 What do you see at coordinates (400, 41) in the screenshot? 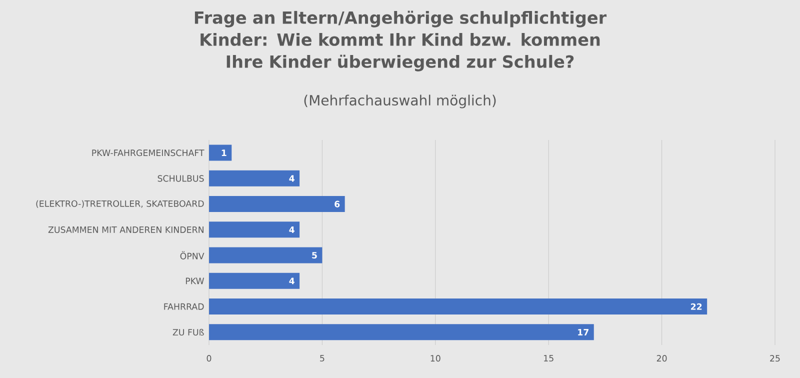
I see `chart-title: Frage an Eltern/Angehörige schulpflichtiger Kinder: Wie kommt Ihr Kind bzw. kommen Ihre Kinder überwiegend zur Schule?` at bounding box center [400, 41].